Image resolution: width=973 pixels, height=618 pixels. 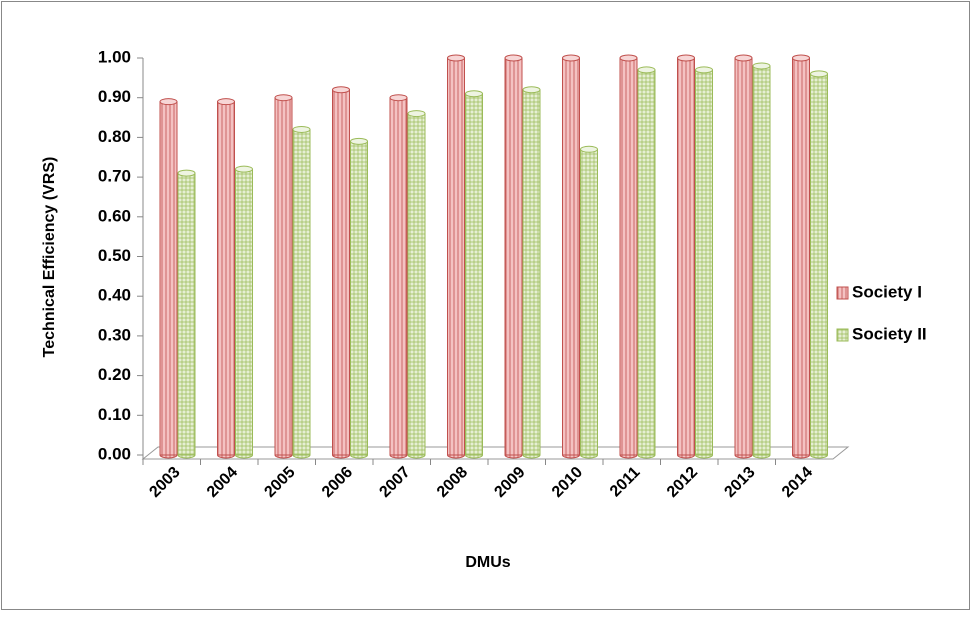 I want to click on y-tick-label: 0.90, so click(x=114, y=96).